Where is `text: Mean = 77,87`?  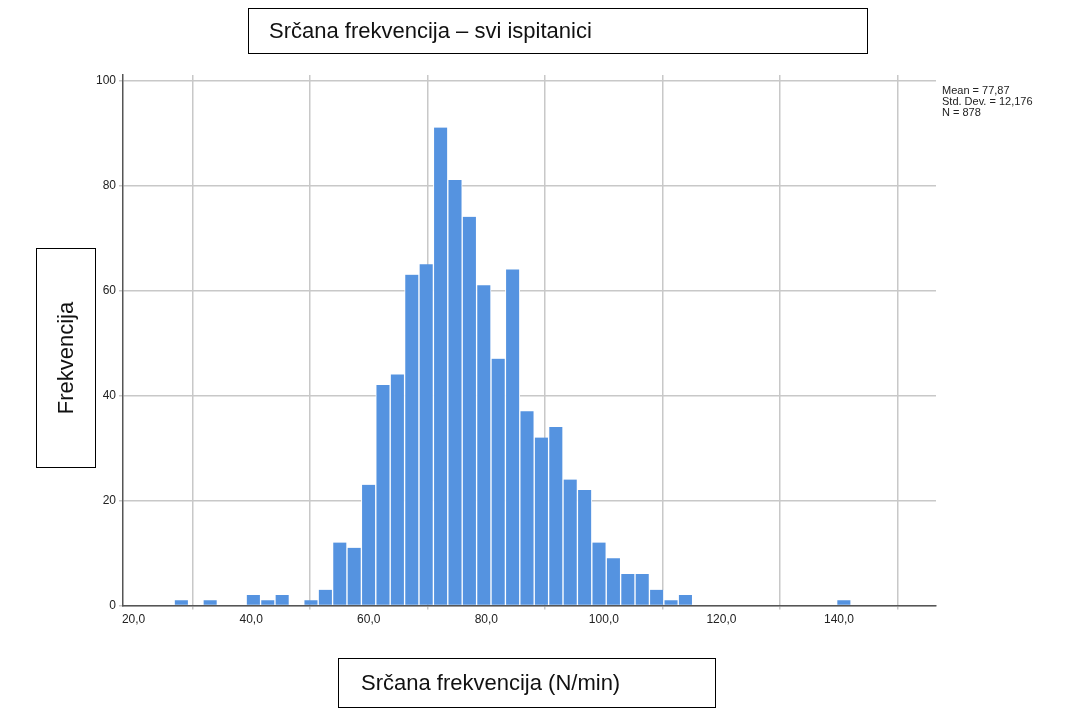 text: Mean = 77,87 is located at coordinates (976, 89).